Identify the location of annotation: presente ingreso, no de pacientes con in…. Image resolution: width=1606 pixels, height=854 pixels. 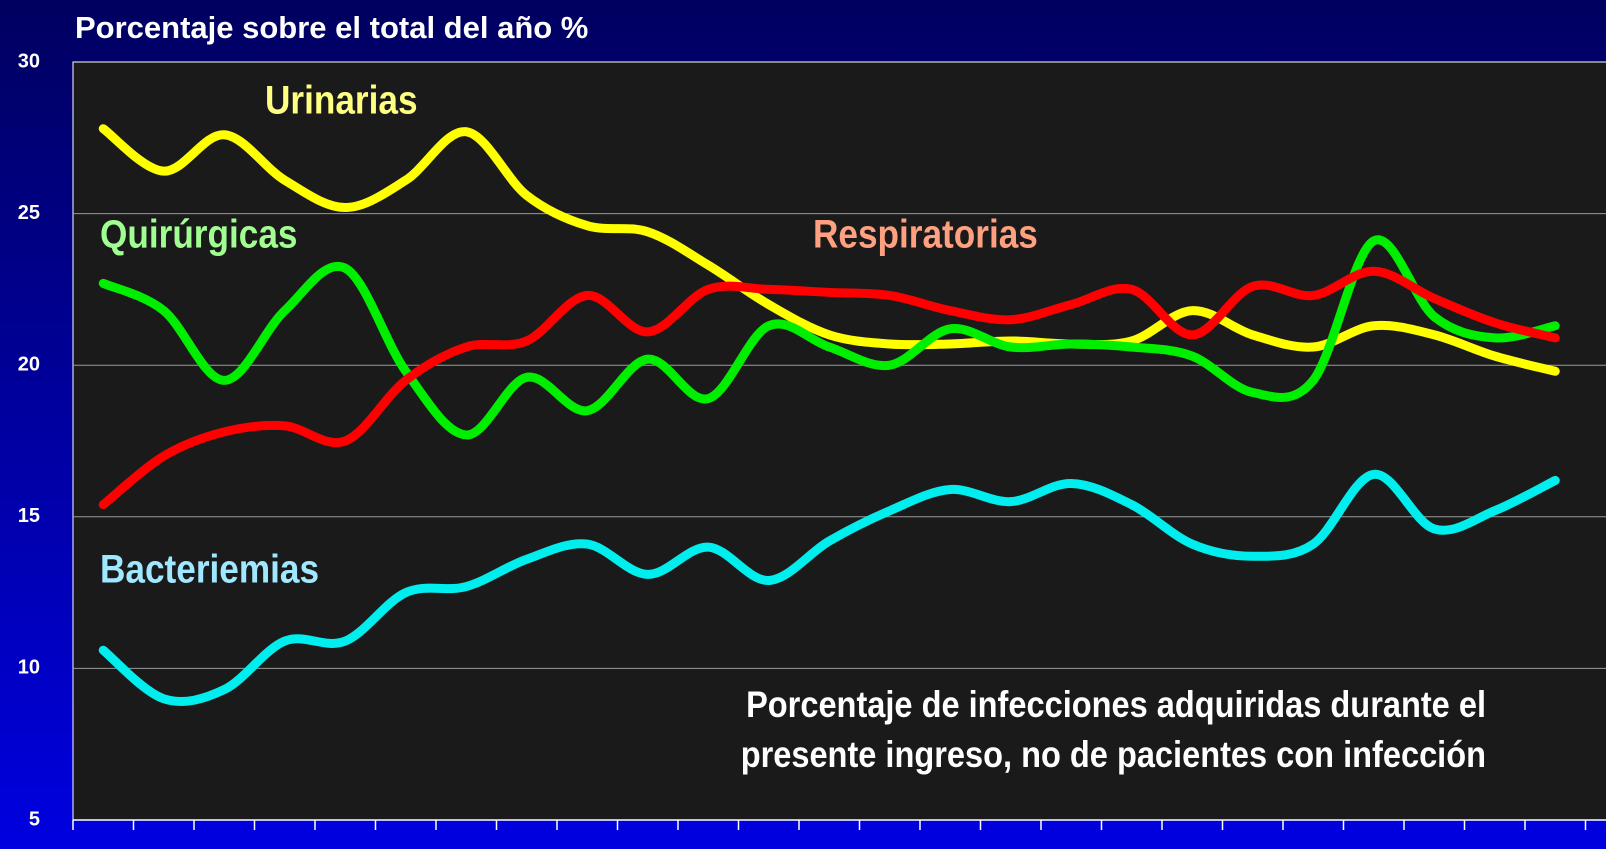
(1113, 754).